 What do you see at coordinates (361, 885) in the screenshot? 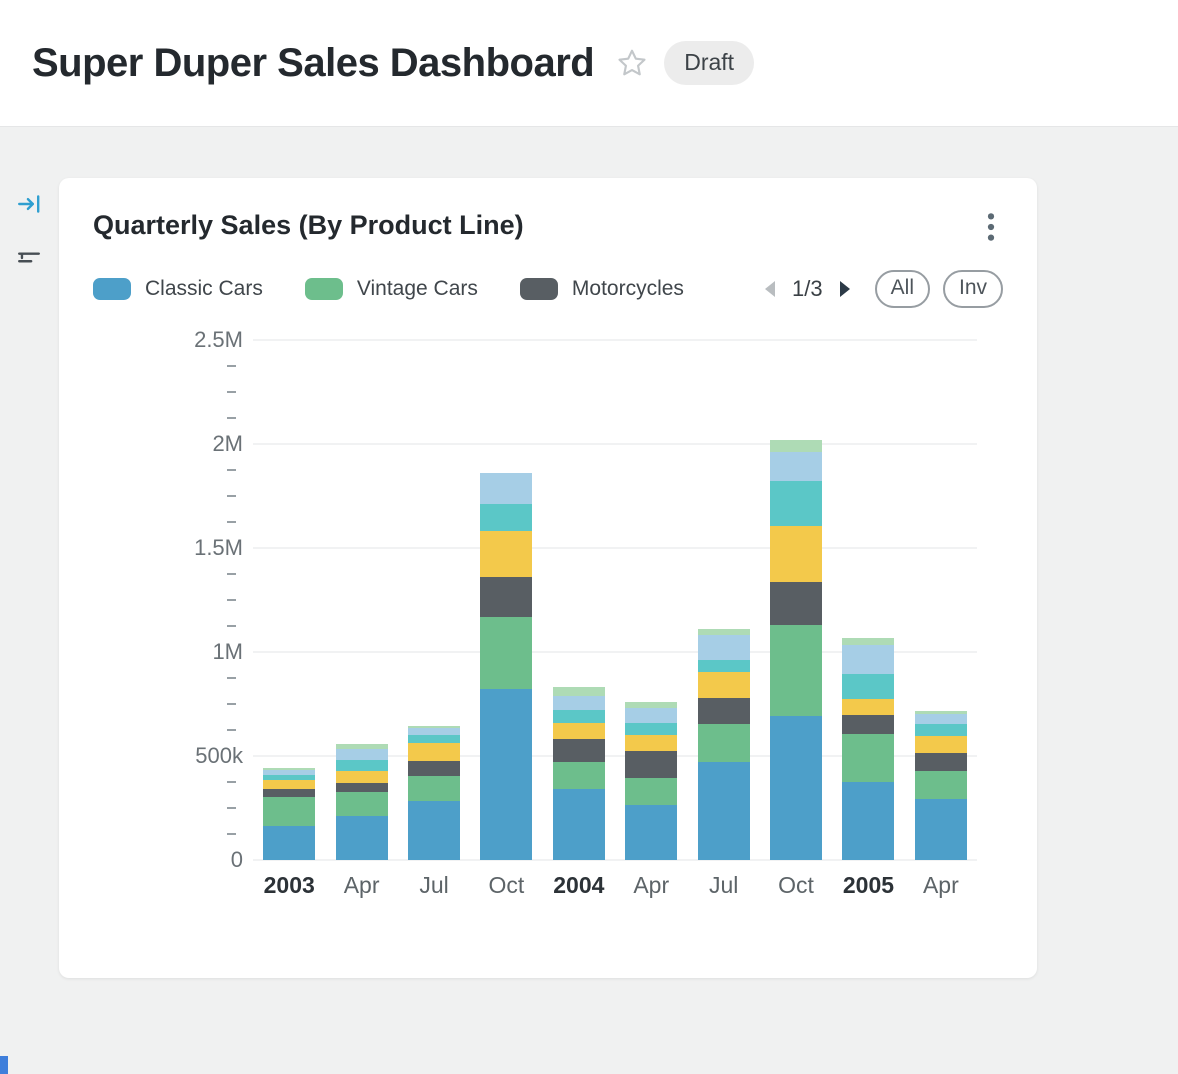
I see `x-tick-label: Apr` at bounding box center [361, 885].